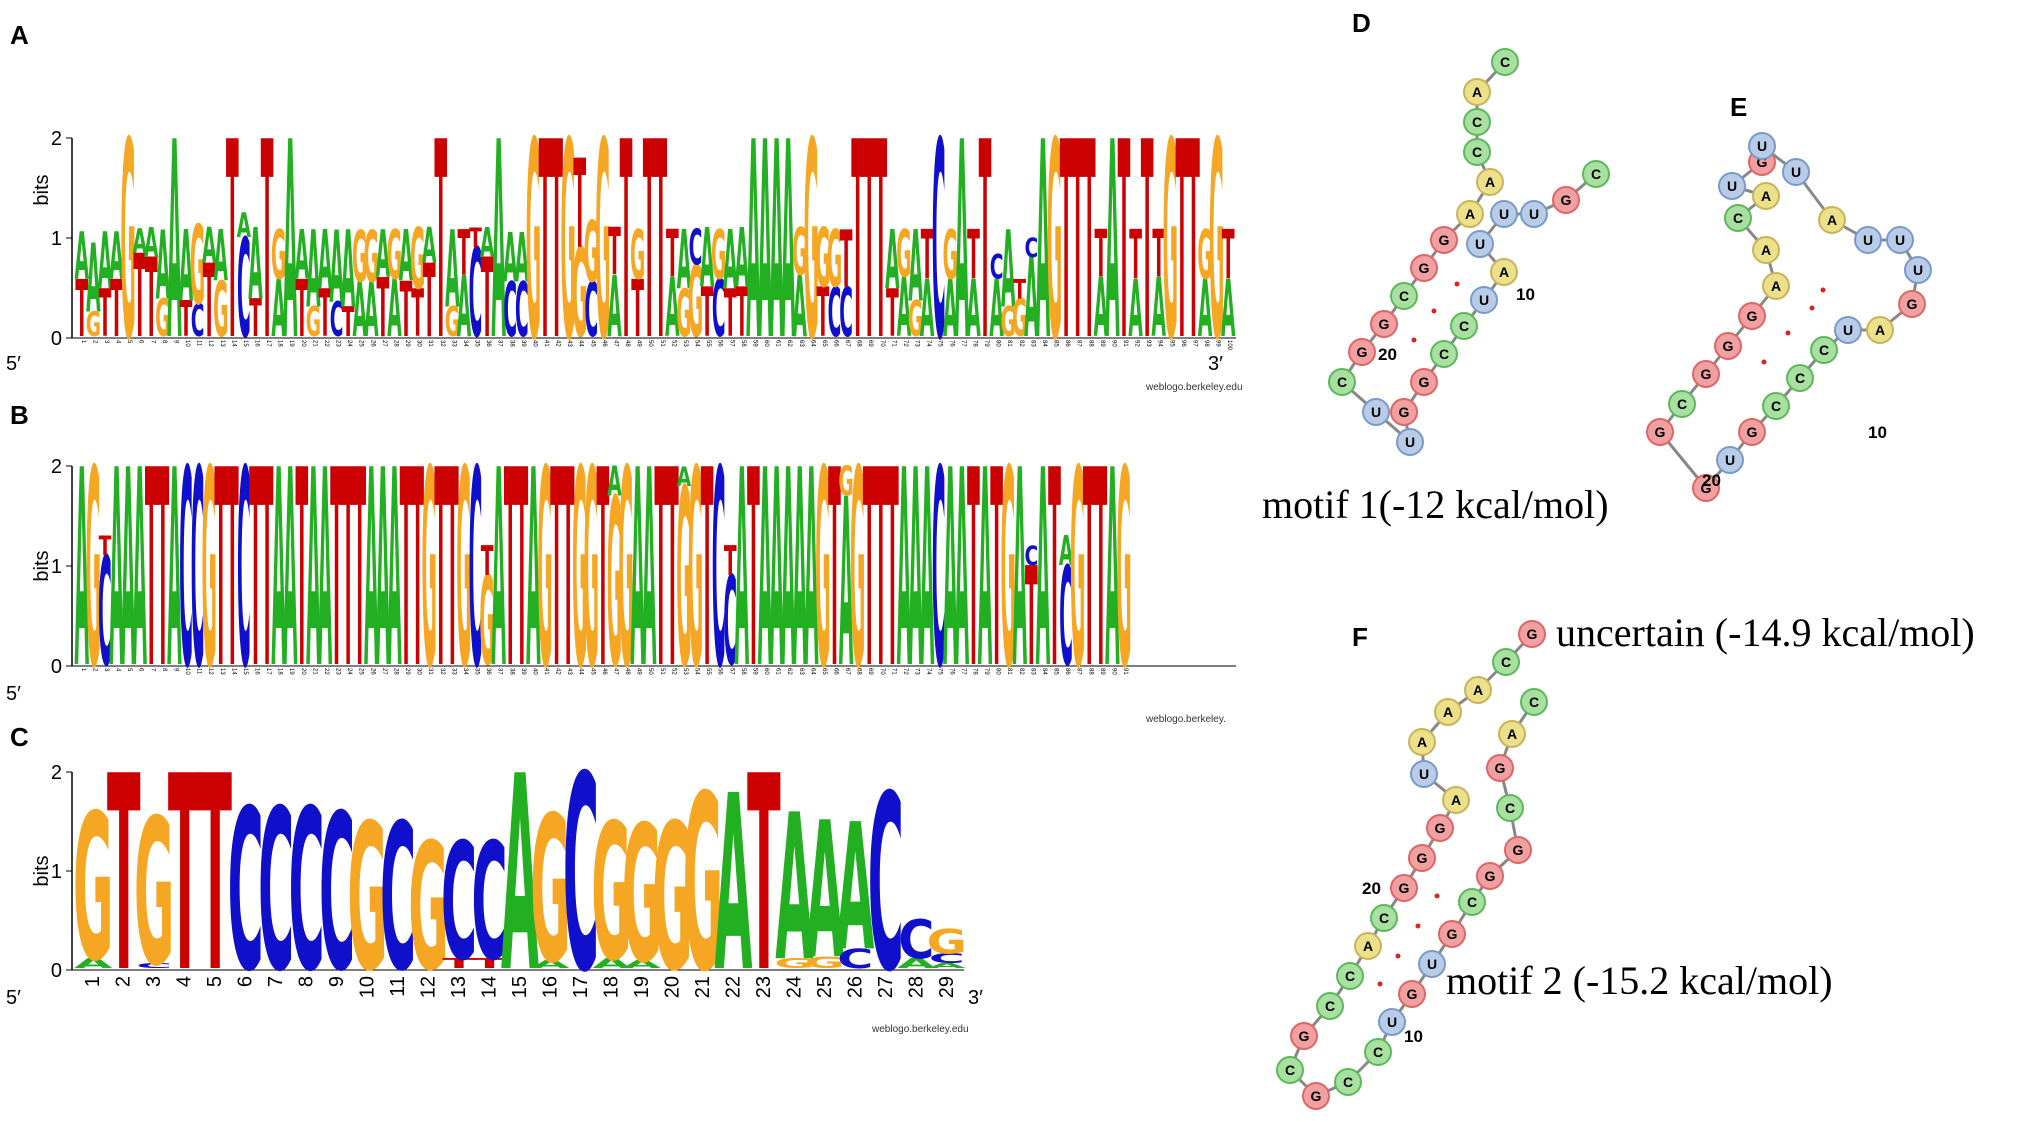 The height and width of the screenshot is (1121, 2033). I want to click on position-label-b-85: 85, so click(1056, 671).